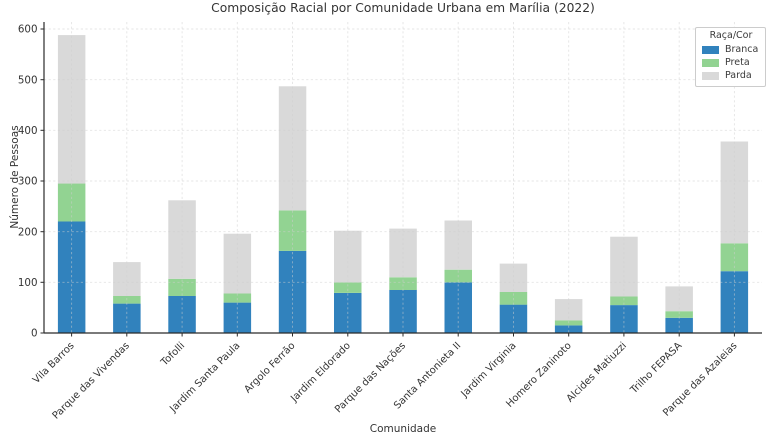 The width and height of the screenshot is (768, 445). What do you see at coordinates (28, 232) in the screenshot?
I see `y-tick-label: 200` at bounding box center [28, 232].